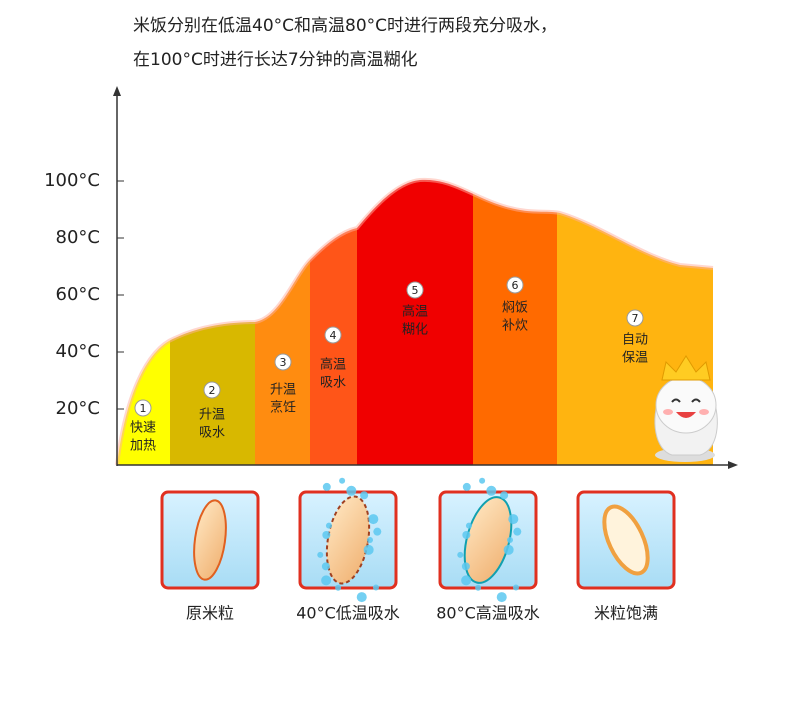 This screenshot has width=790, height=710. I want to click on y-tick-label: 40°C, so click(78, 351).